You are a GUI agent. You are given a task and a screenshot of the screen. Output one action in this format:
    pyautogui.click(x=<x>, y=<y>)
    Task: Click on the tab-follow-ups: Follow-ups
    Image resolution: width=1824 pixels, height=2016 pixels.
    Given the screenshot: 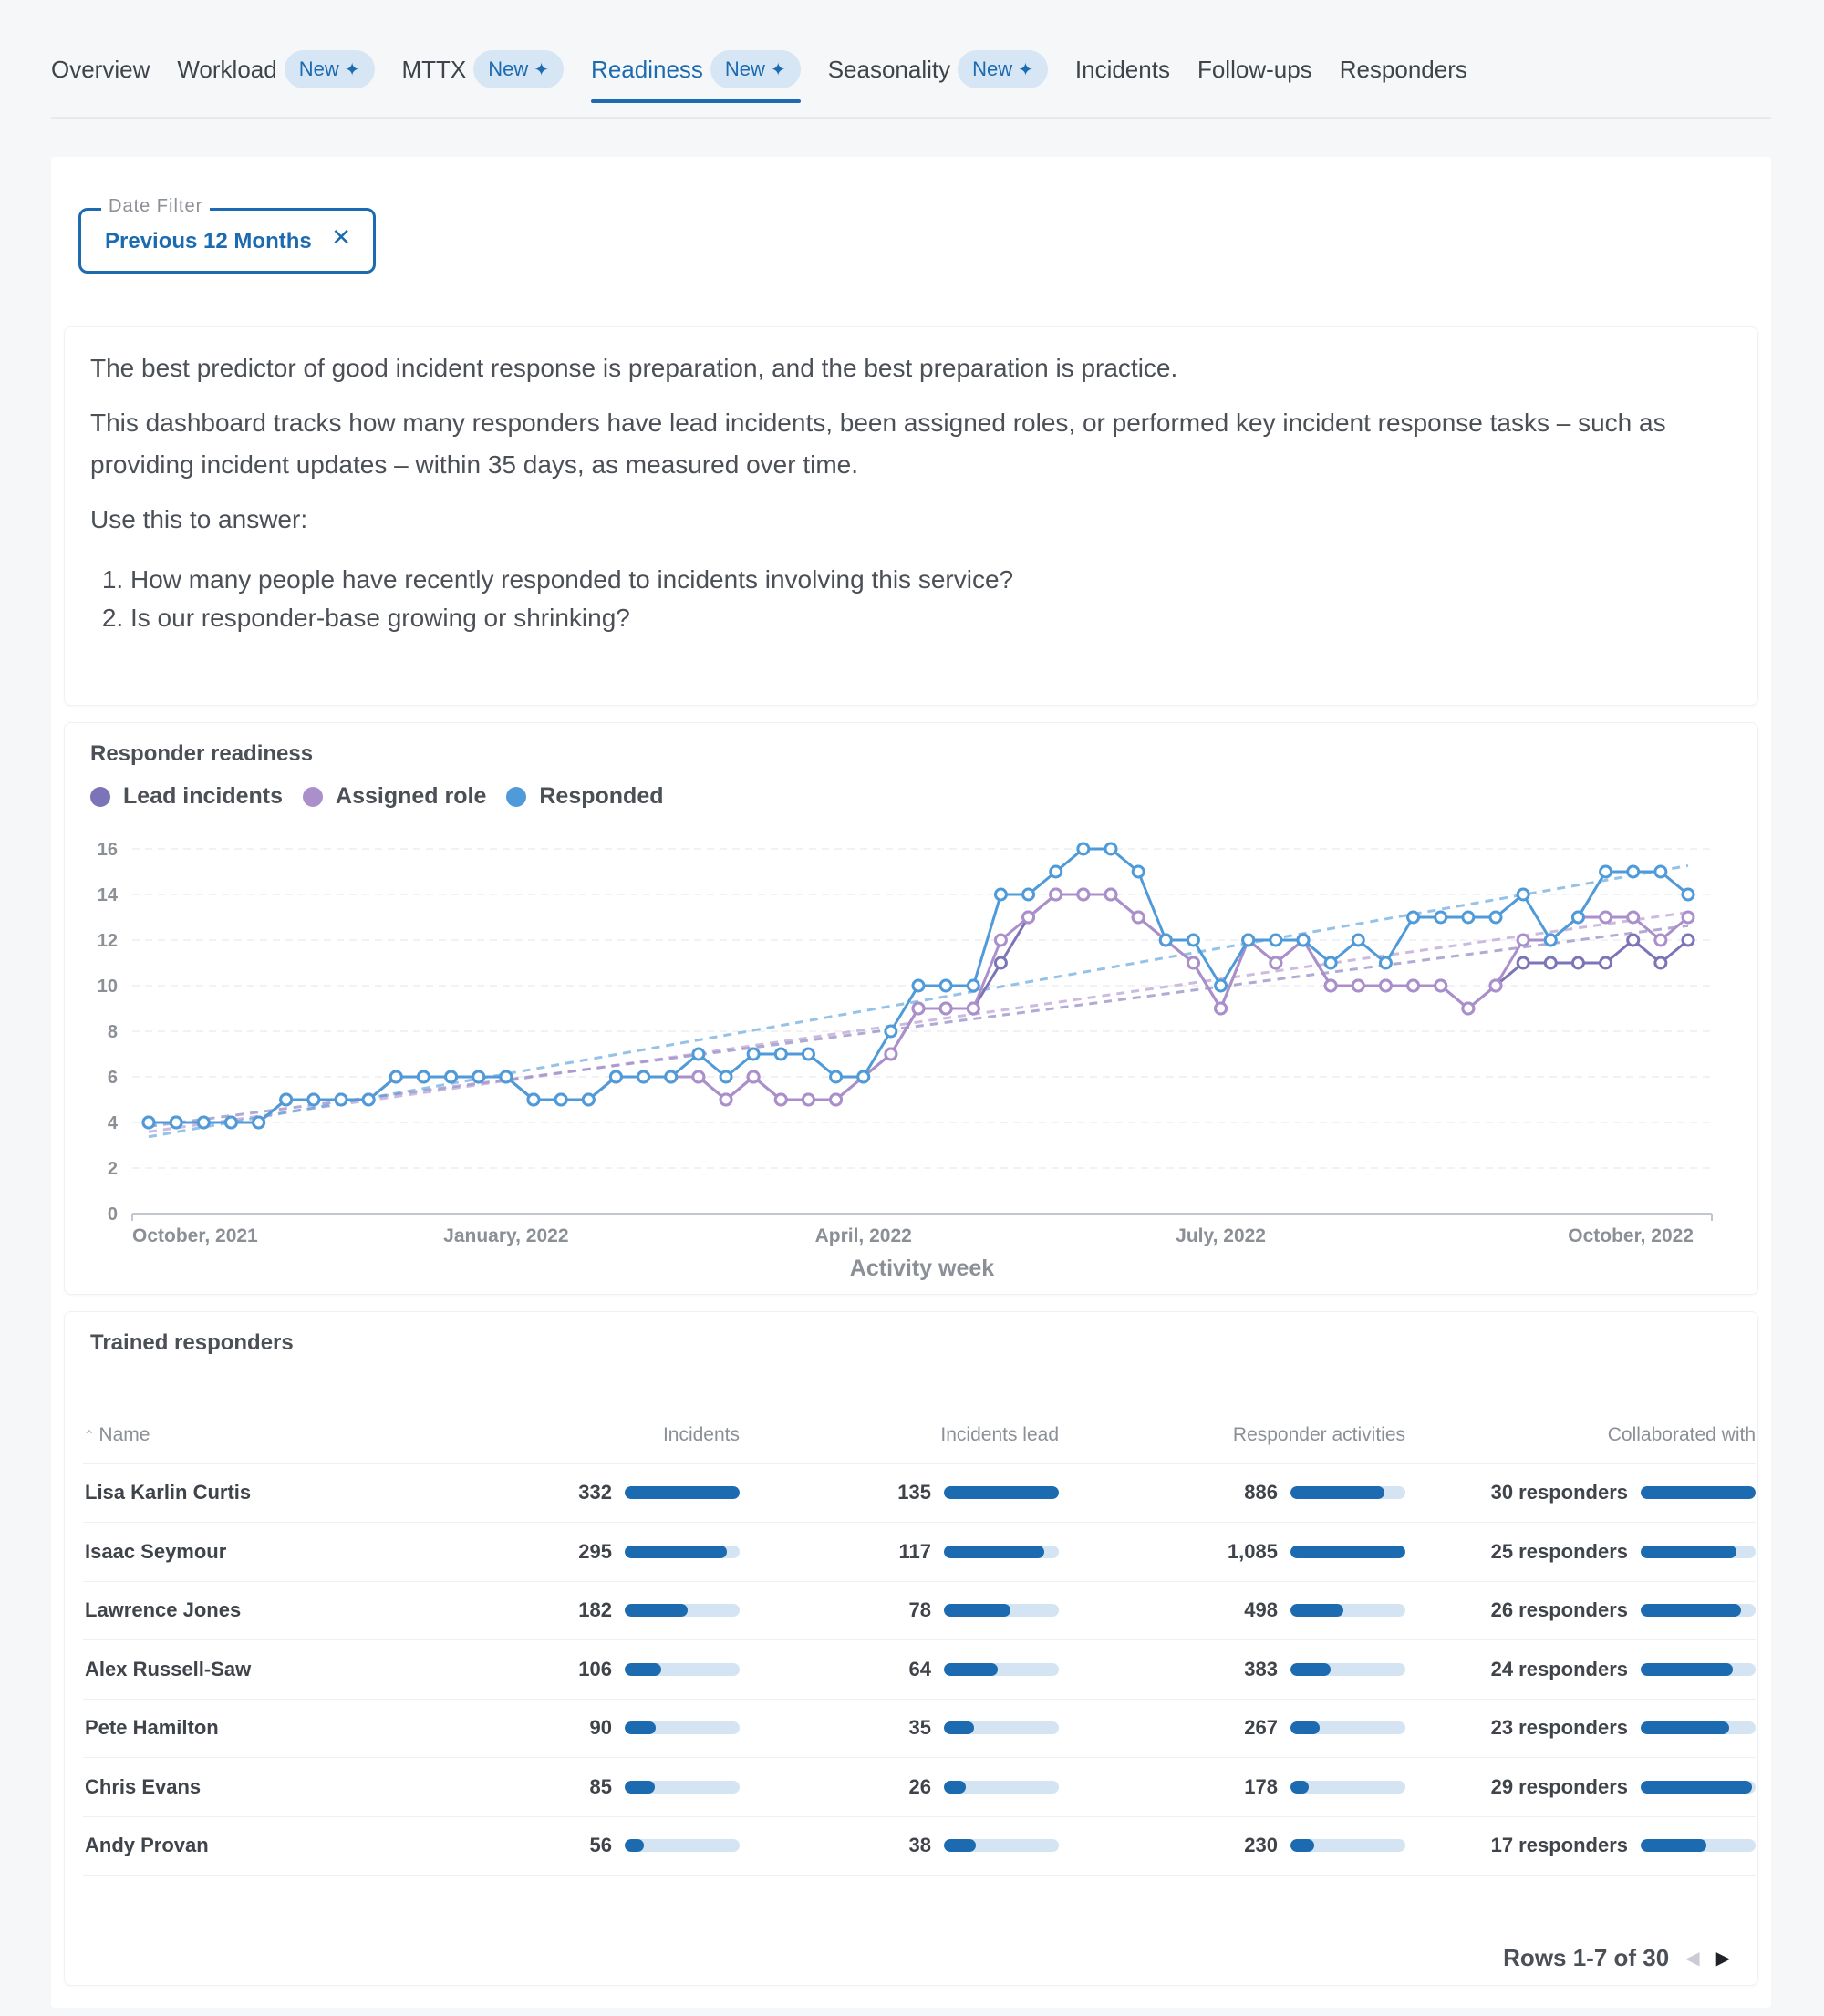 What is the action you would take?
    pyautogui.click(x=1255, y=69)
    